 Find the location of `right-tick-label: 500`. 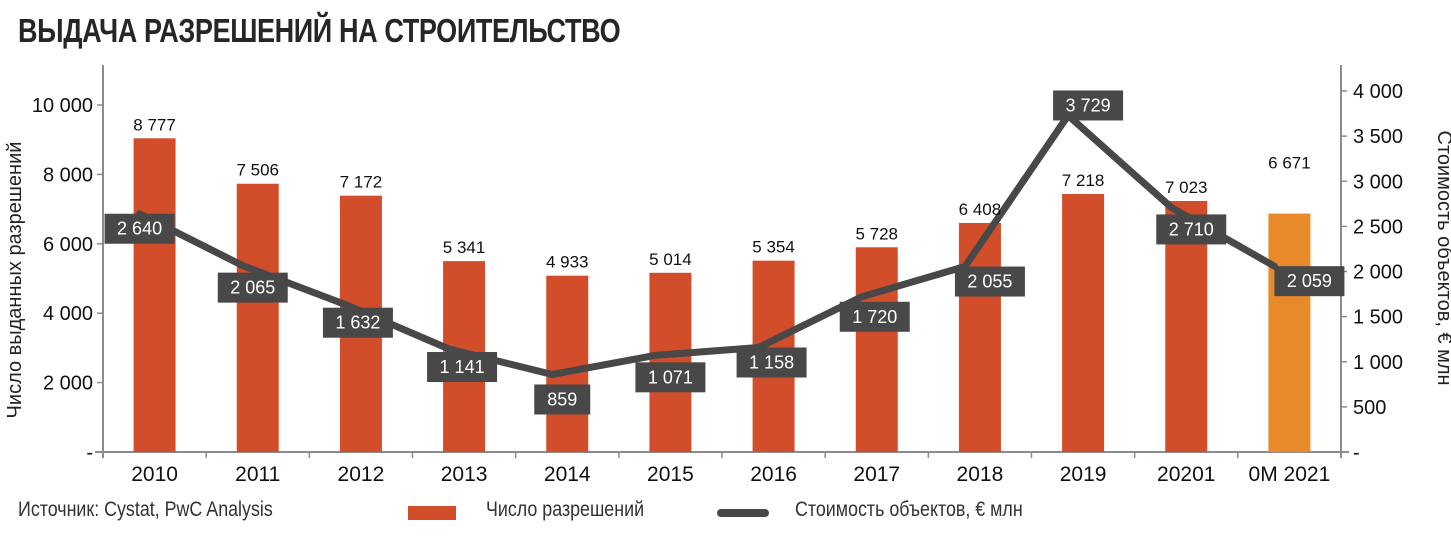

right-tick-label: 500 is located at coordinates (1369, 408).